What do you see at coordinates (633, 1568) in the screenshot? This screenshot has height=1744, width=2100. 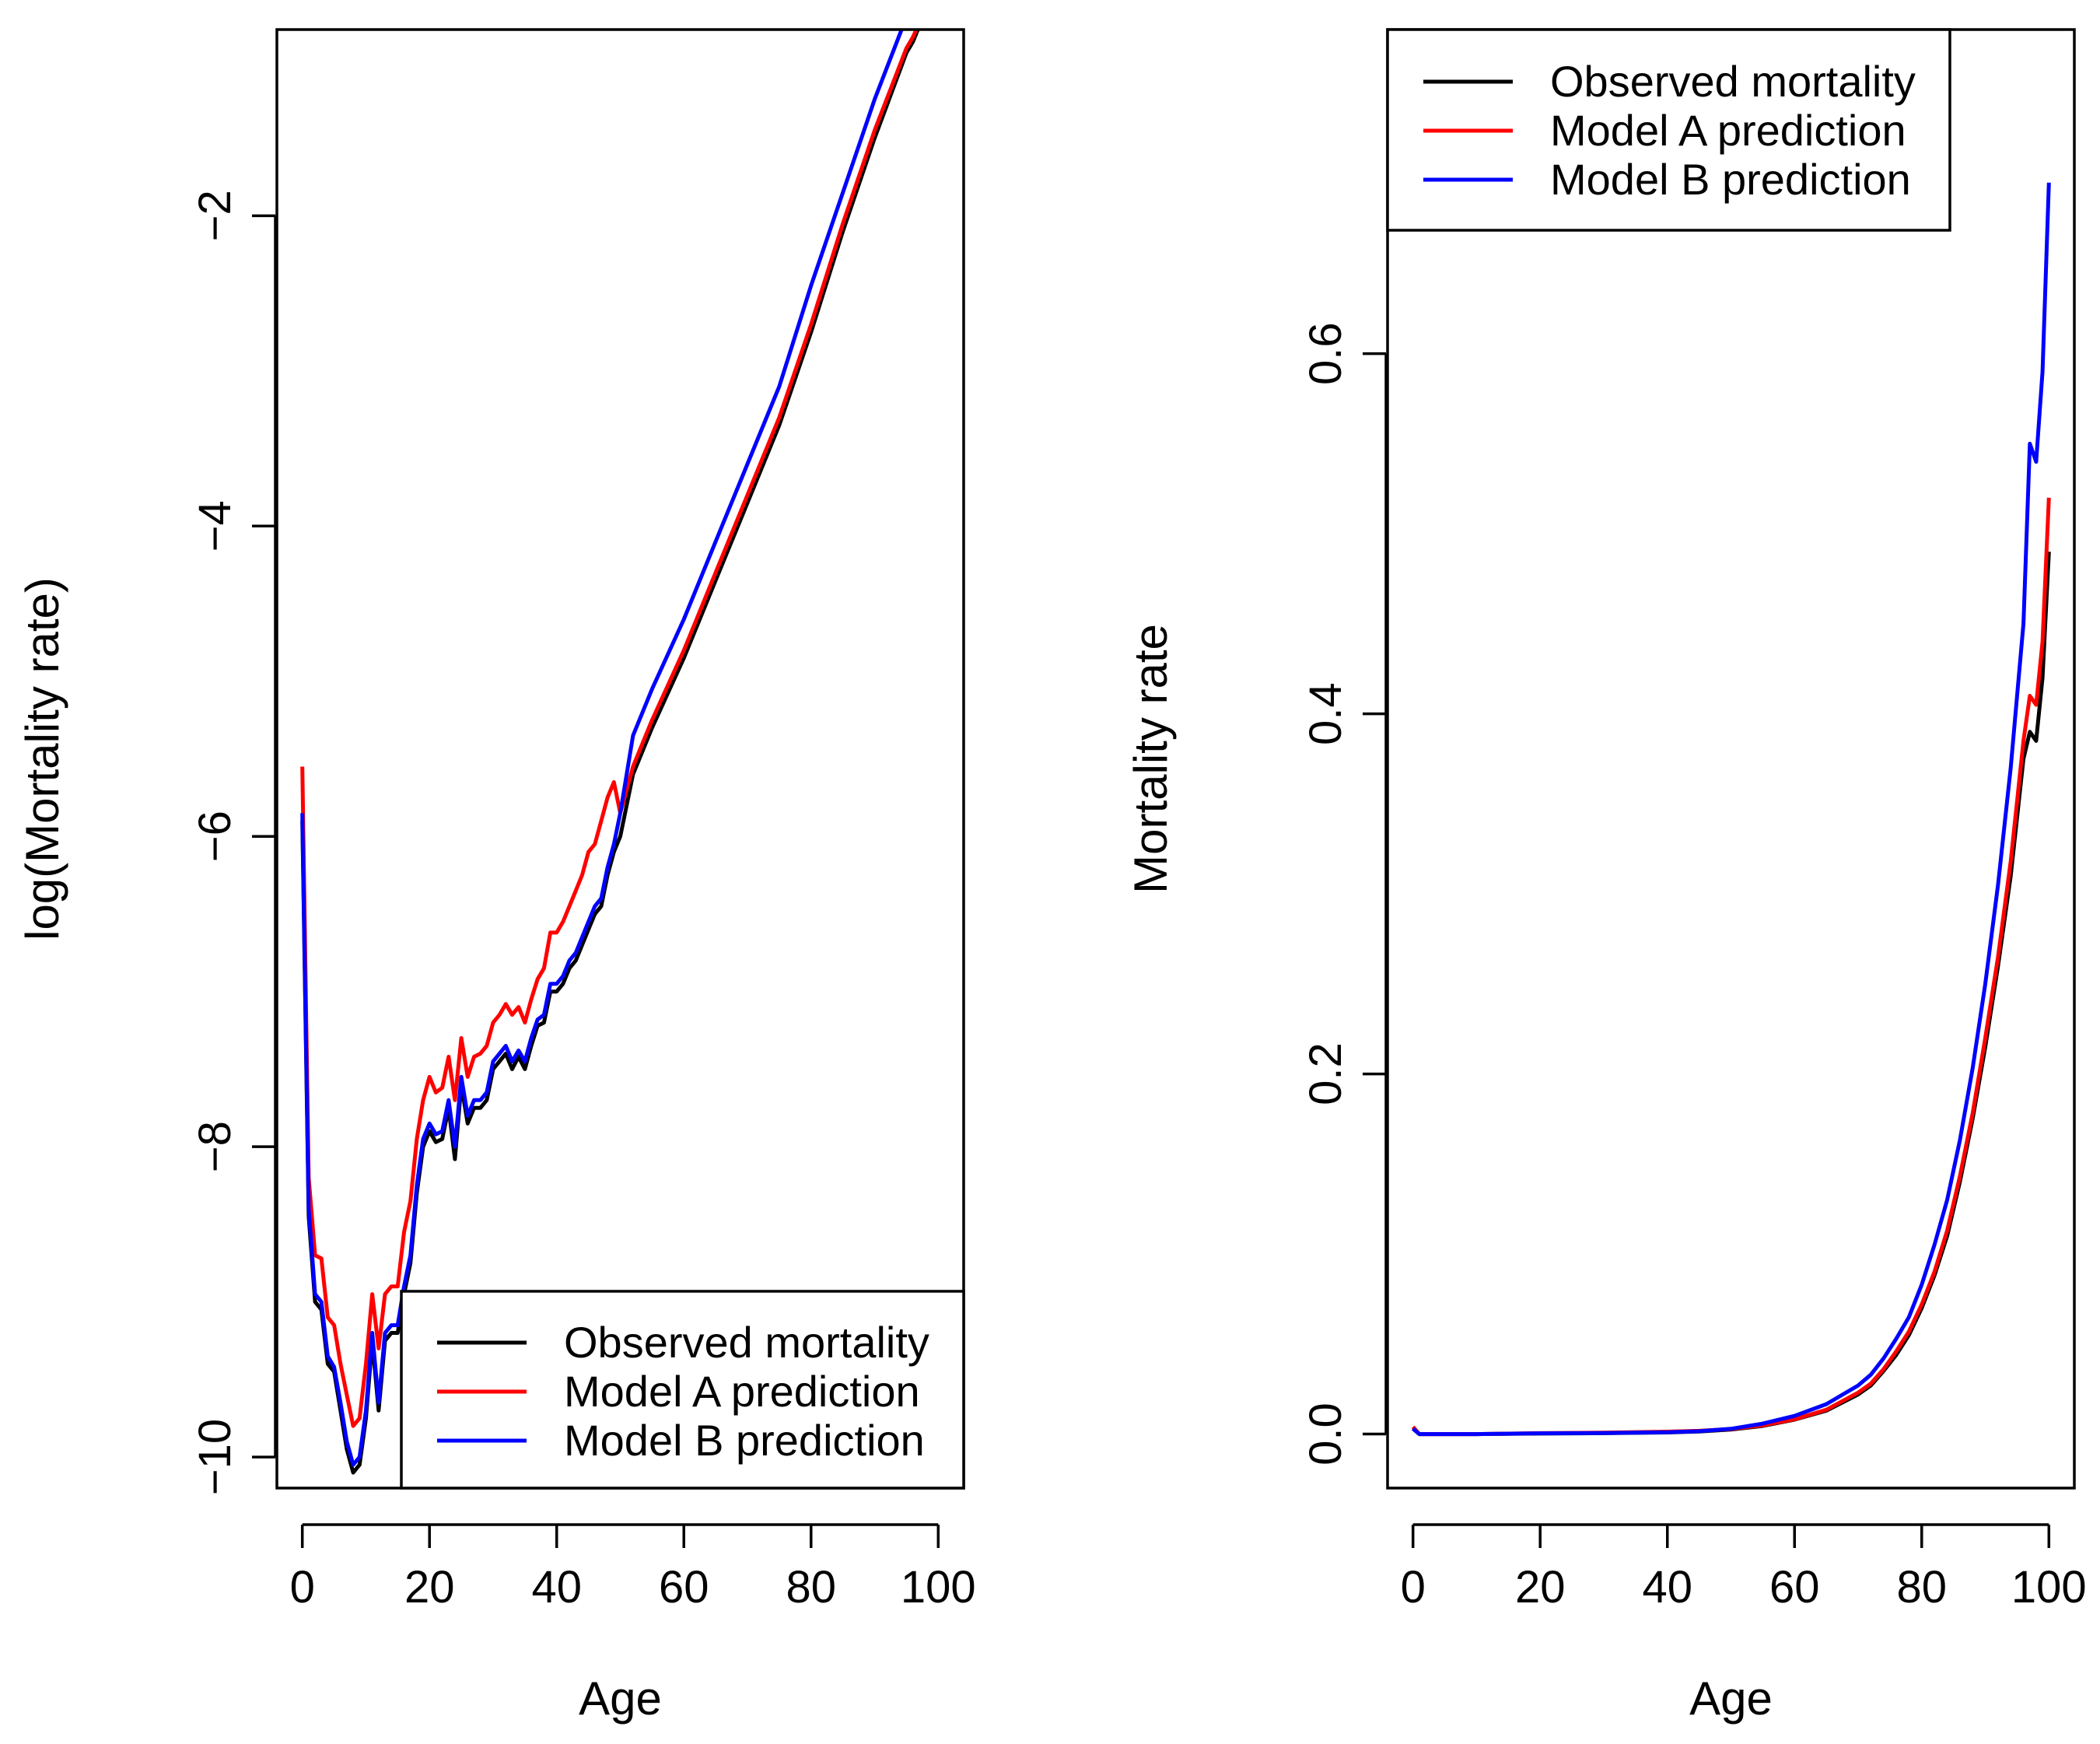 I see `left-x-axis: 0 20 40 60 80 100` at bounding box center [633, 1568].